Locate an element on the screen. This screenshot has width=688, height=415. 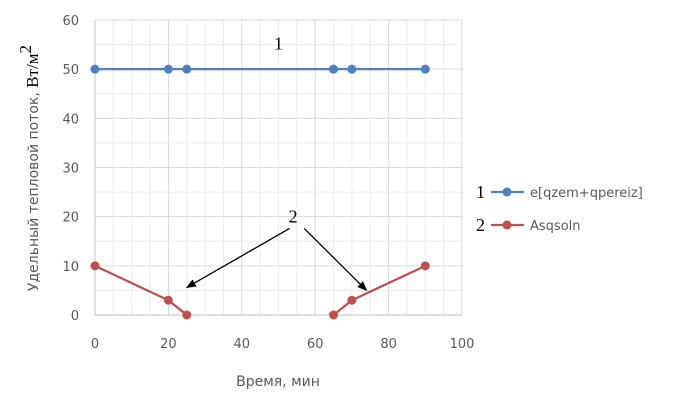
y-axis-label: Удельный тепловой поток, Вт/м2 is located at coordinates (29, 168).